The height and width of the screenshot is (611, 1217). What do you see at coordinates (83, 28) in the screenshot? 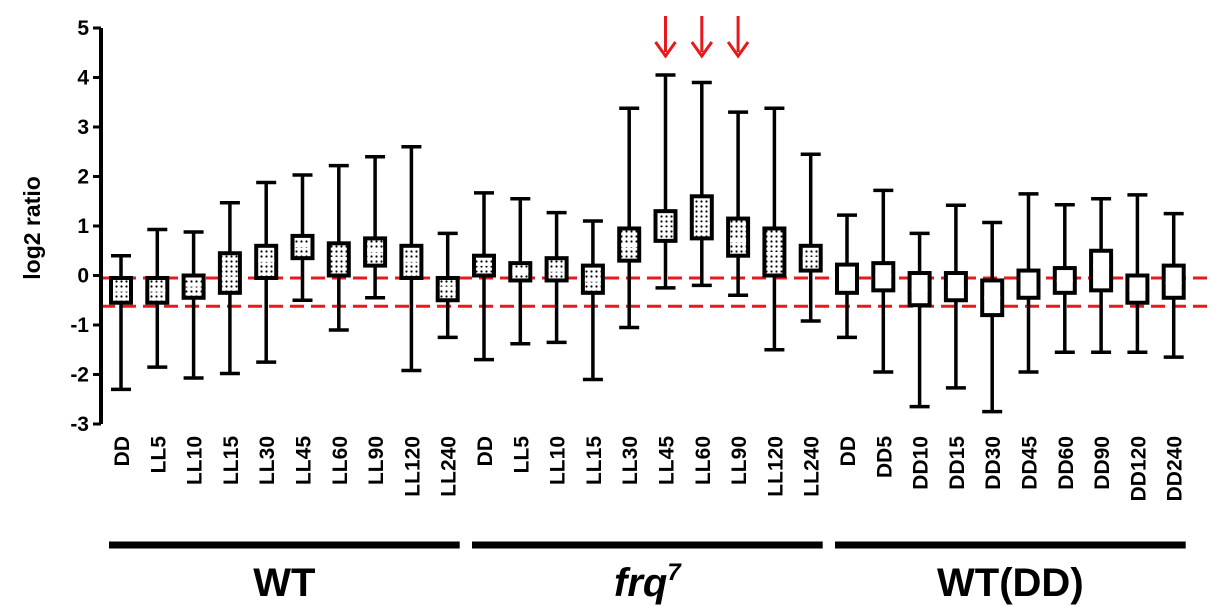
I see `y-tick-label: 5` at bounding box center [83, 28].